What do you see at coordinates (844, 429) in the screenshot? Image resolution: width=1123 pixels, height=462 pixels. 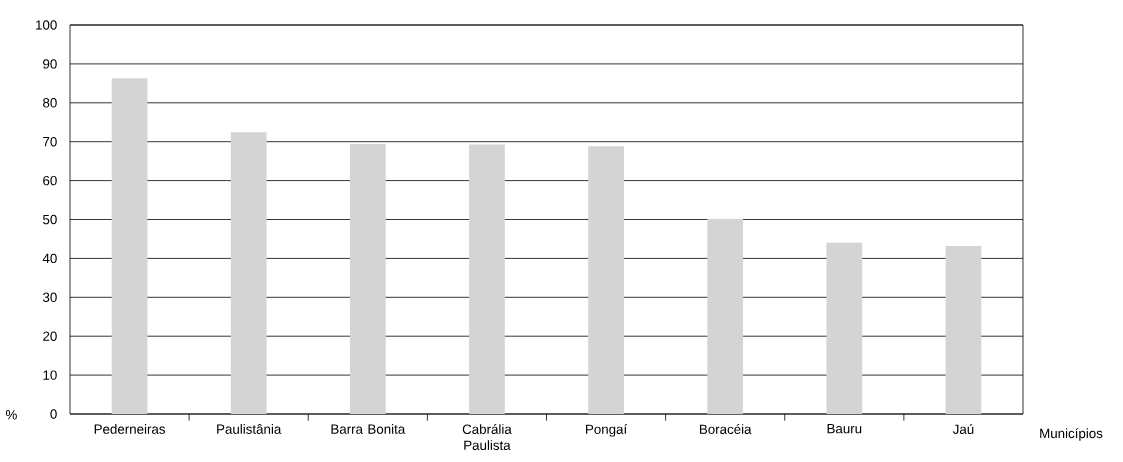 I see `x-tick-label: Bauru` at bounding box center [844, 429].